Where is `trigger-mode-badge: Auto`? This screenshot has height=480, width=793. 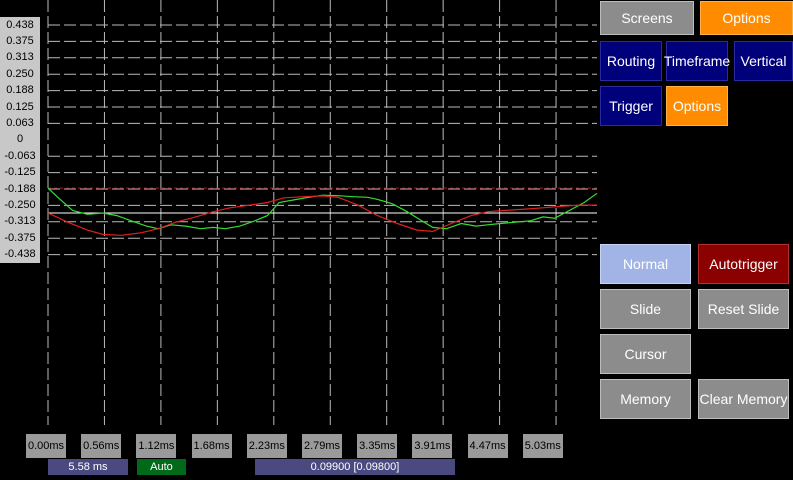
trigger-mode-badge: Auto is located at coordinates (161, 467).